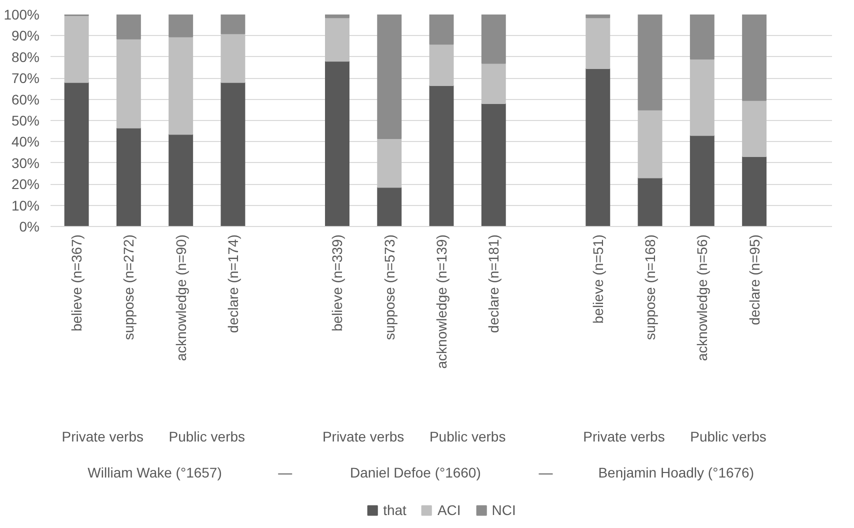  What do you see at coordinates (128, 287) in the screenshot?
I see `x-tick-label: suppose (n=272)` at bounding box center [128, 287].